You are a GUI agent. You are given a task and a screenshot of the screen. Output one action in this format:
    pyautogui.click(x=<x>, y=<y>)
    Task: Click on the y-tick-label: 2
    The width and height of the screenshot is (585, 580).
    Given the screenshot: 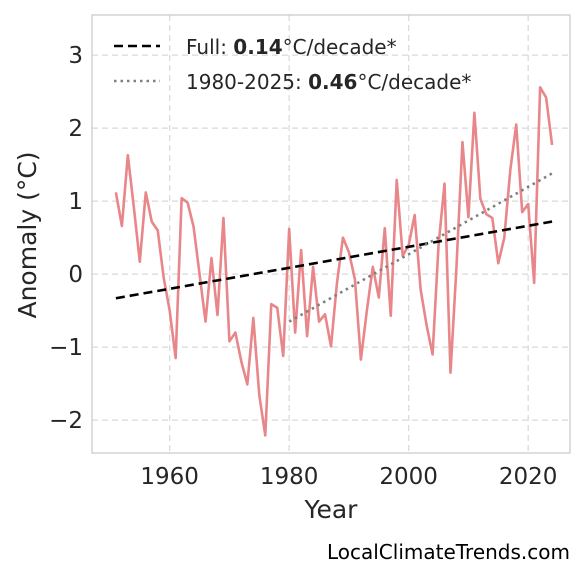 What is the action you would take?
    pyautogui.click(x=75, y=129)
    